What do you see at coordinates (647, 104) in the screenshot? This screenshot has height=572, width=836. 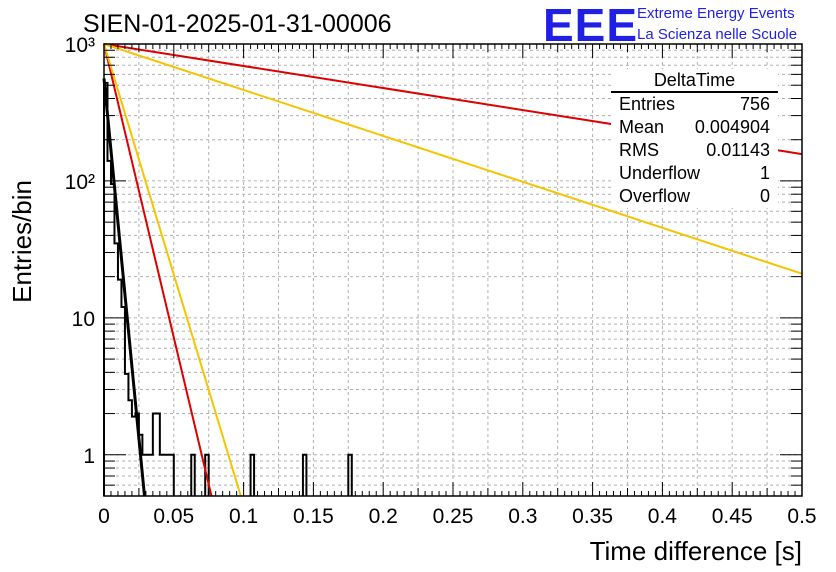 I see `stats-label: Entries` at bounding box center [647, 104].